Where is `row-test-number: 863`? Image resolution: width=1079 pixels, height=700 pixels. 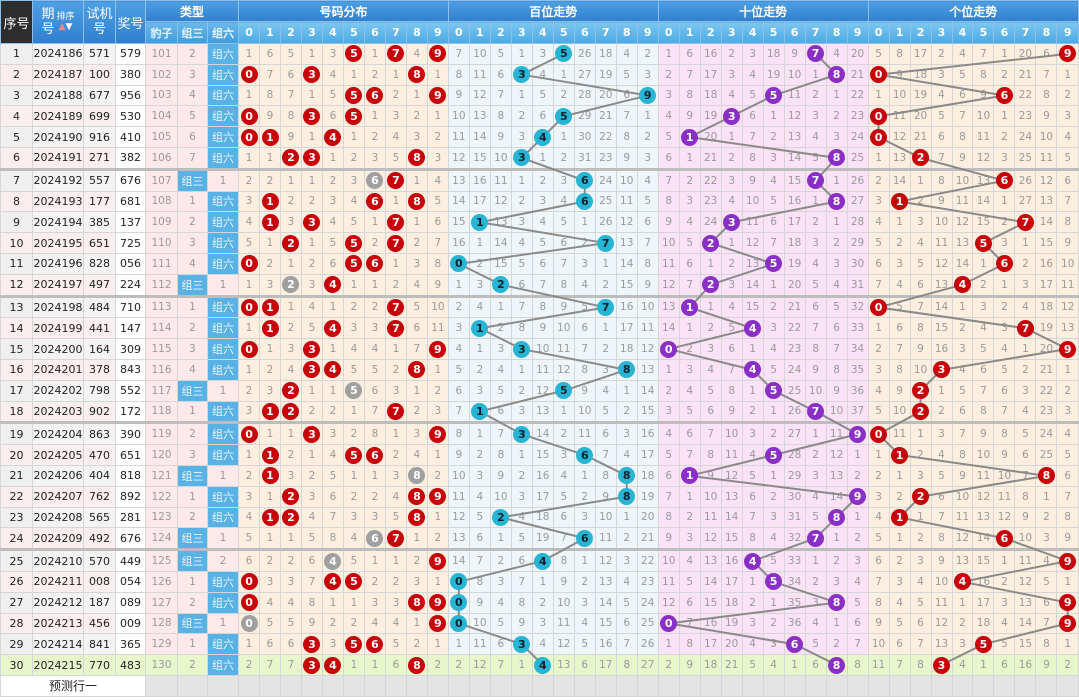
row-test-number: 863 is located at coordinates (99, 433).